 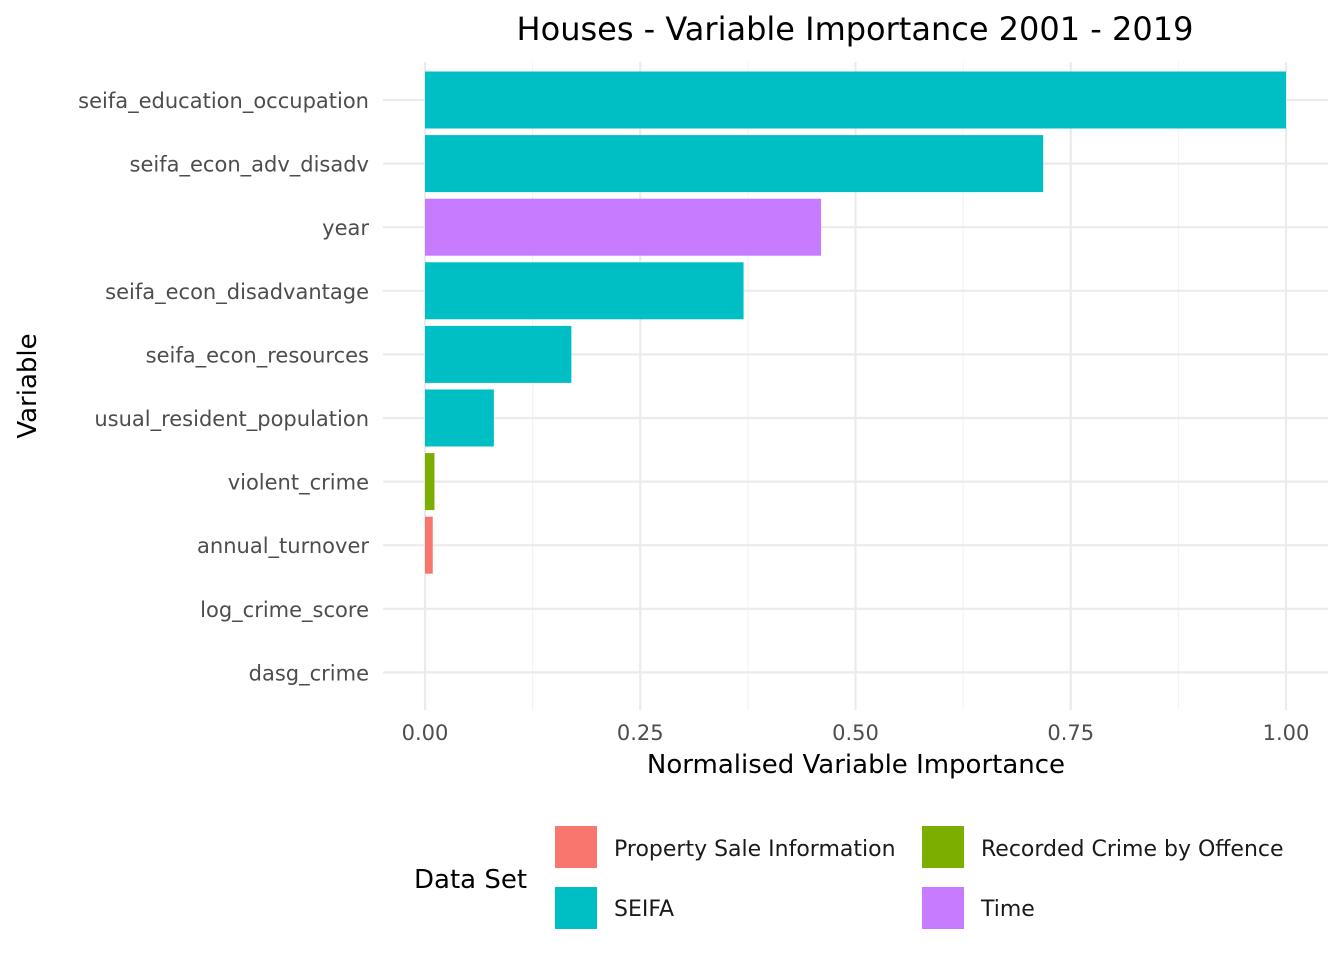 I want to click on chart-title: Houses - Variable Importance 2001 - 2019, so click(x=855, y=29).